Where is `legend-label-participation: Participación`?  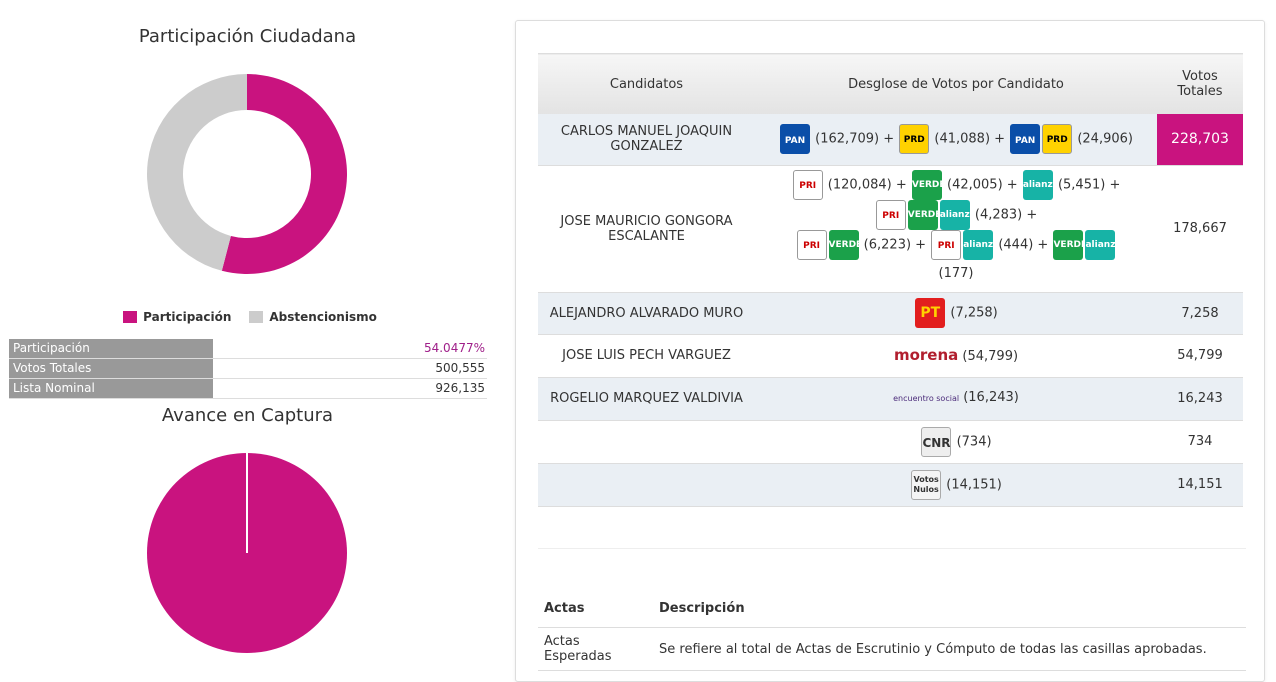
legend-label-participation: Participación is located at coordinates (187, 317).